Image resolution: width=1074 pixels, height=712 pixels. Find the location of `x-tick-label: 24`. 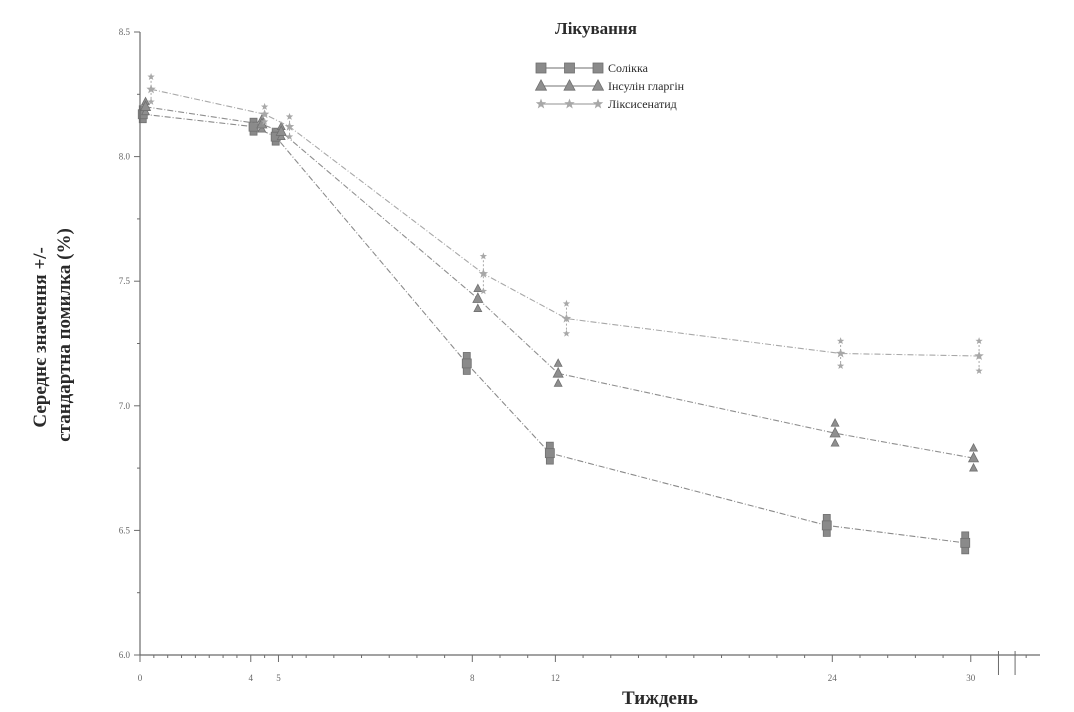

x-tick-label: 24 is located at coordinates (833, 678).